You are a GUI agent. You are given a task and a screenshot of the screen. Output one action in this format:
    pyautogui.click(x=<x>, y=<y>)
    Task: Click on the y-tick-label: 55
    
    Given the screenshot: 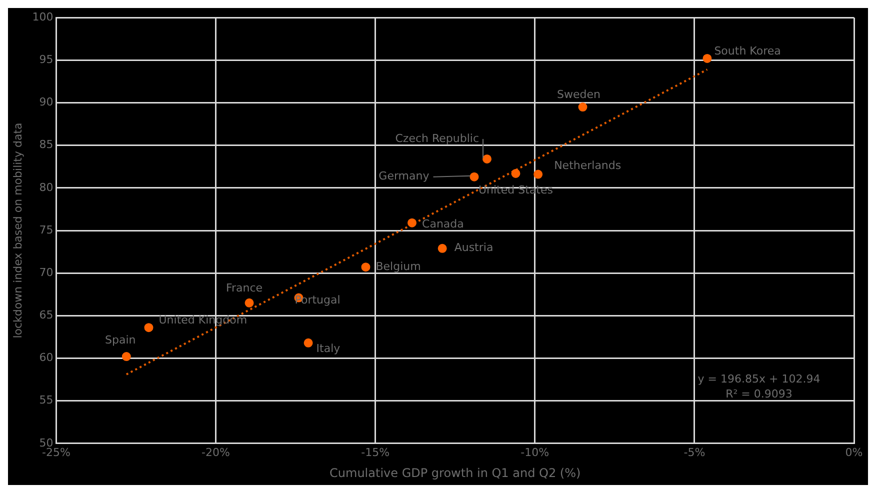 What is the action you would take?
    pyautogui.click(x=46, y=400)
    